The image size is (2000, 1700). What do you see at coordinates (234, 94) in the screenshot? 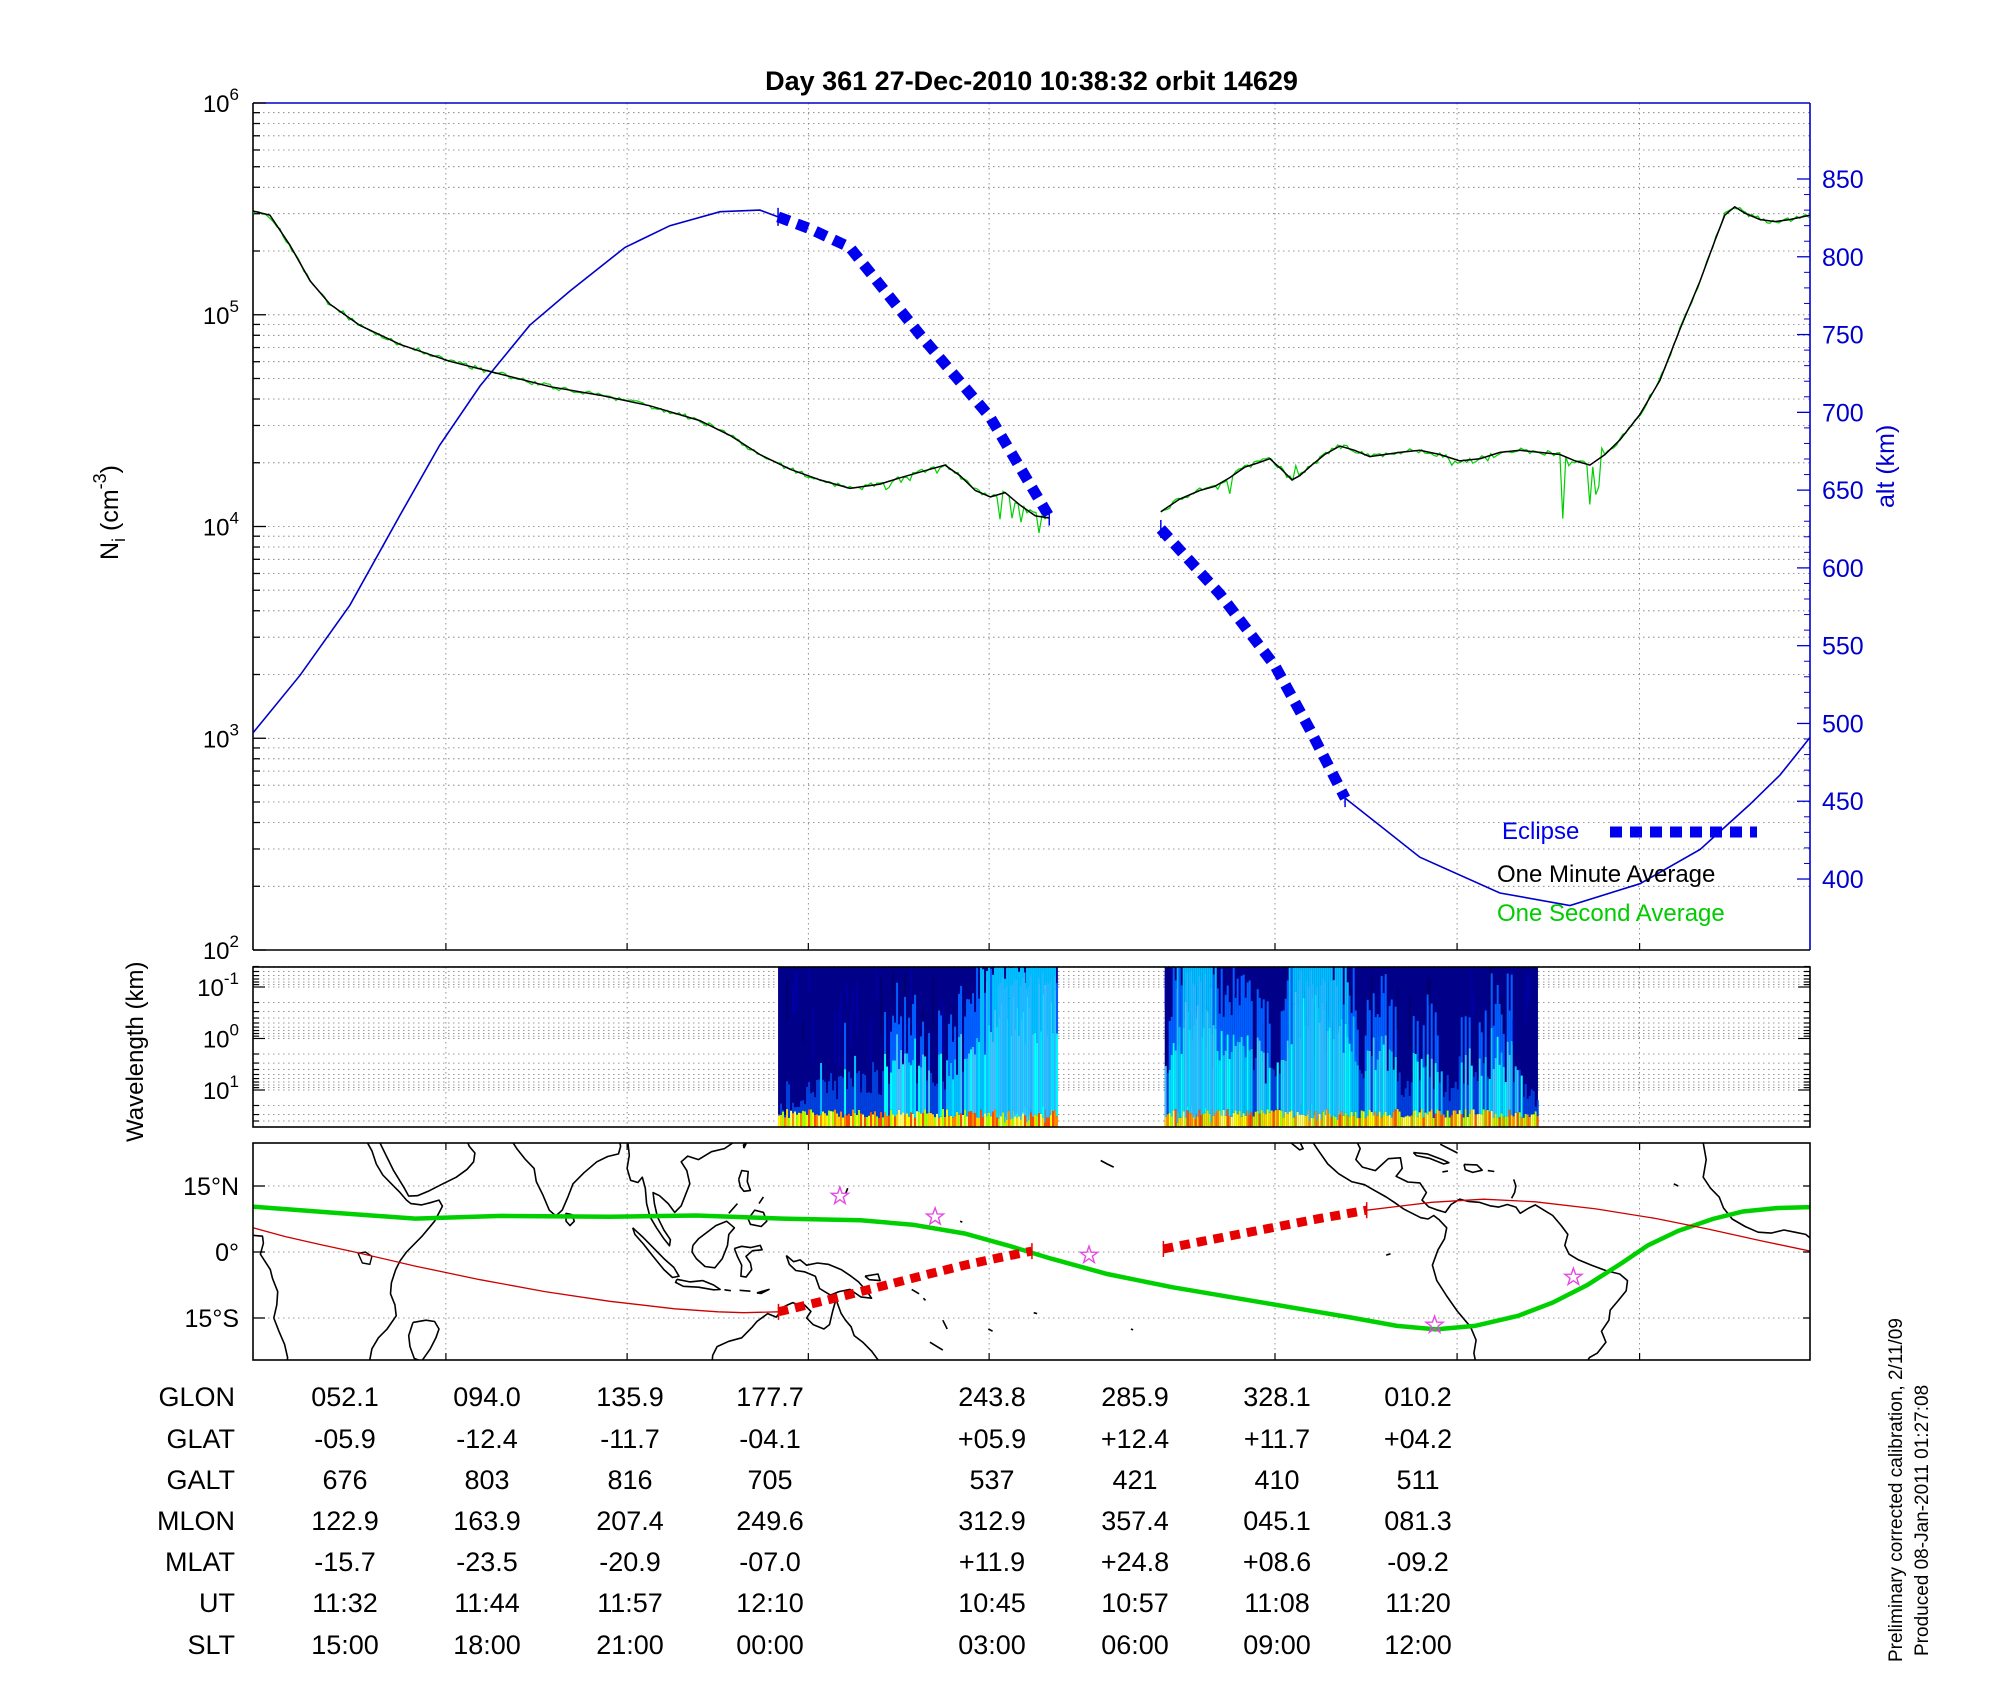
I see `shape: 6` at bounding box center [234, 94].